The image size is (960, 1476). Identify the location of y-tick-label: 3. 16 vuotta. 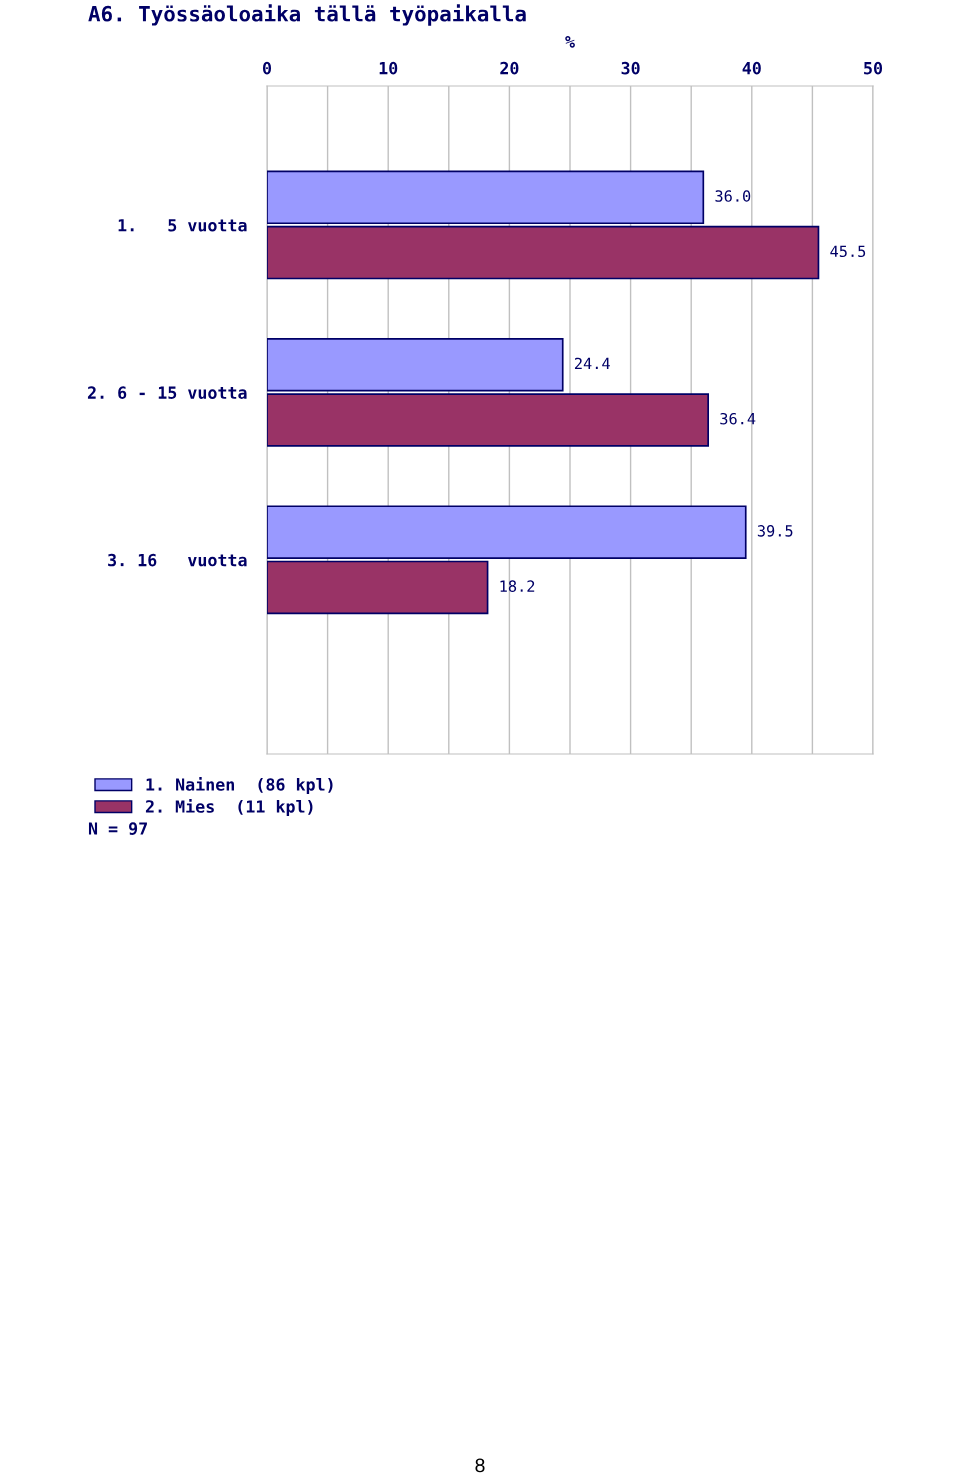
(177, 560).